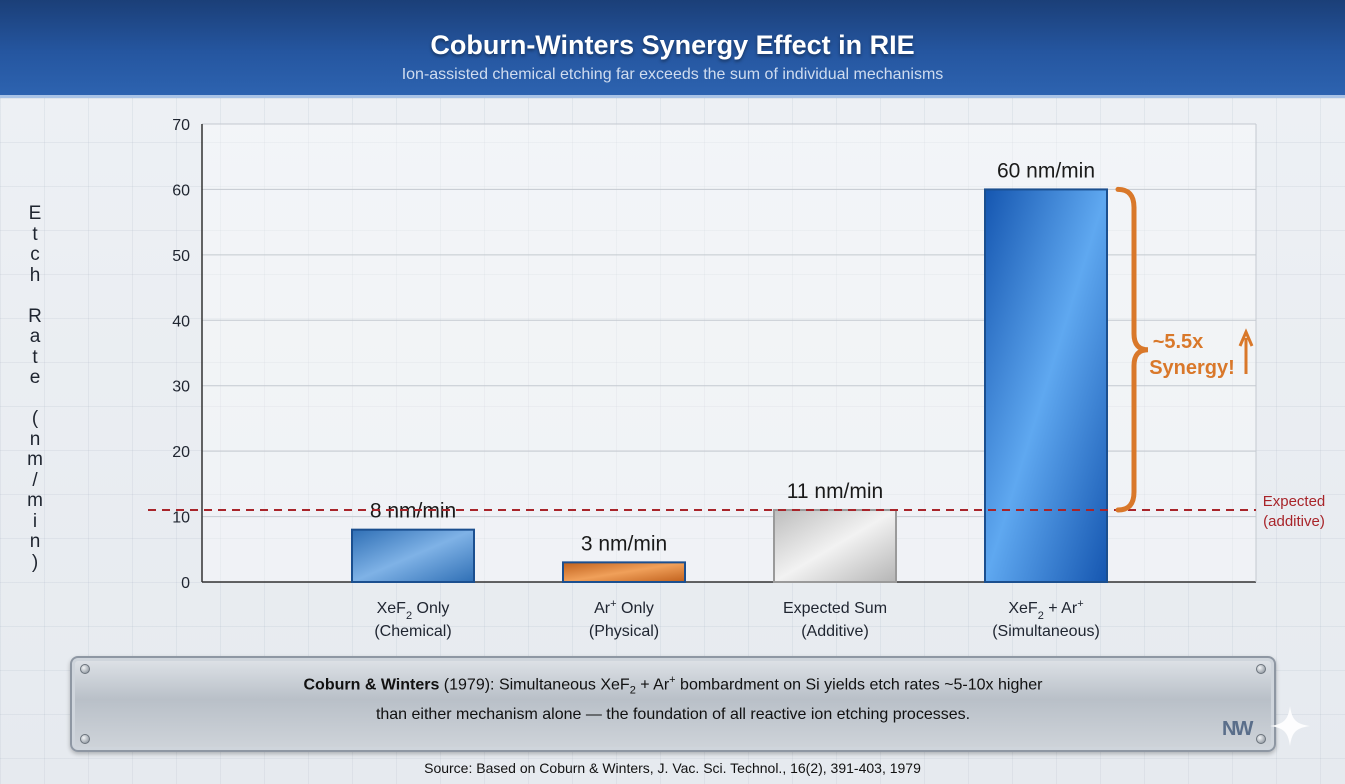 The image size is (1345, 784). I want to click on synergy-label: Synergy!, so click(1192, 368).